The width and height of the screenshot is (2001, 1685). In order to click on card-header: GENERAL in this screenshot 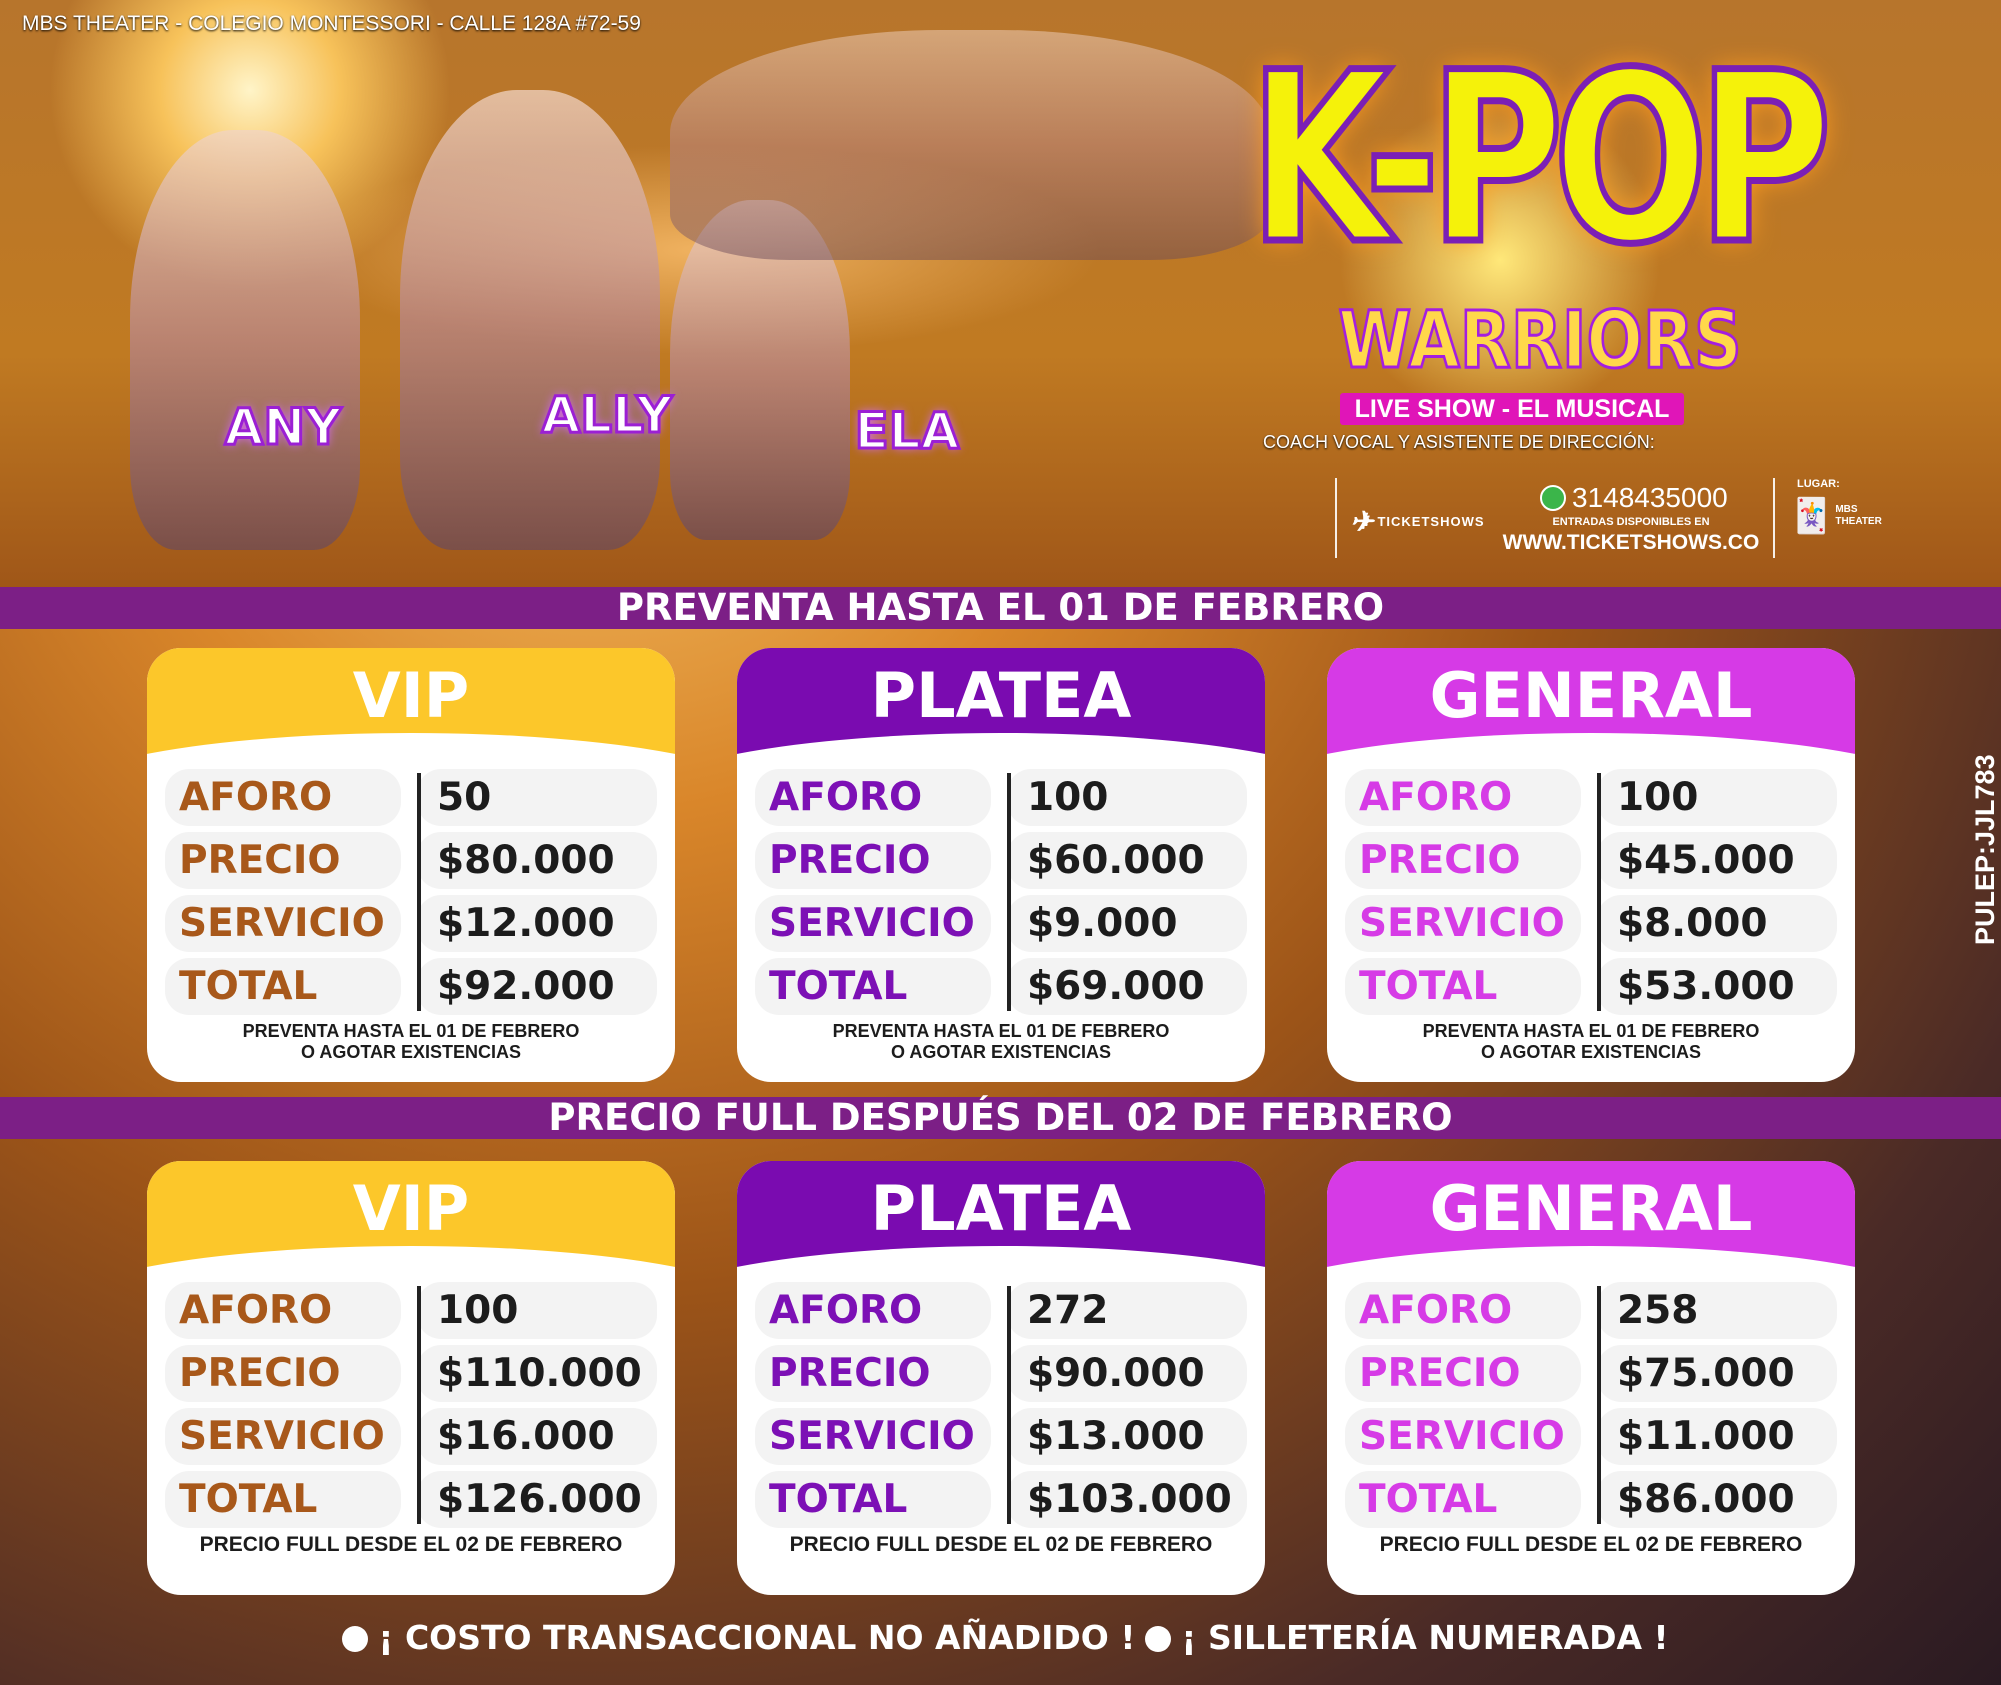, I will do `click(1591, 1238)`.